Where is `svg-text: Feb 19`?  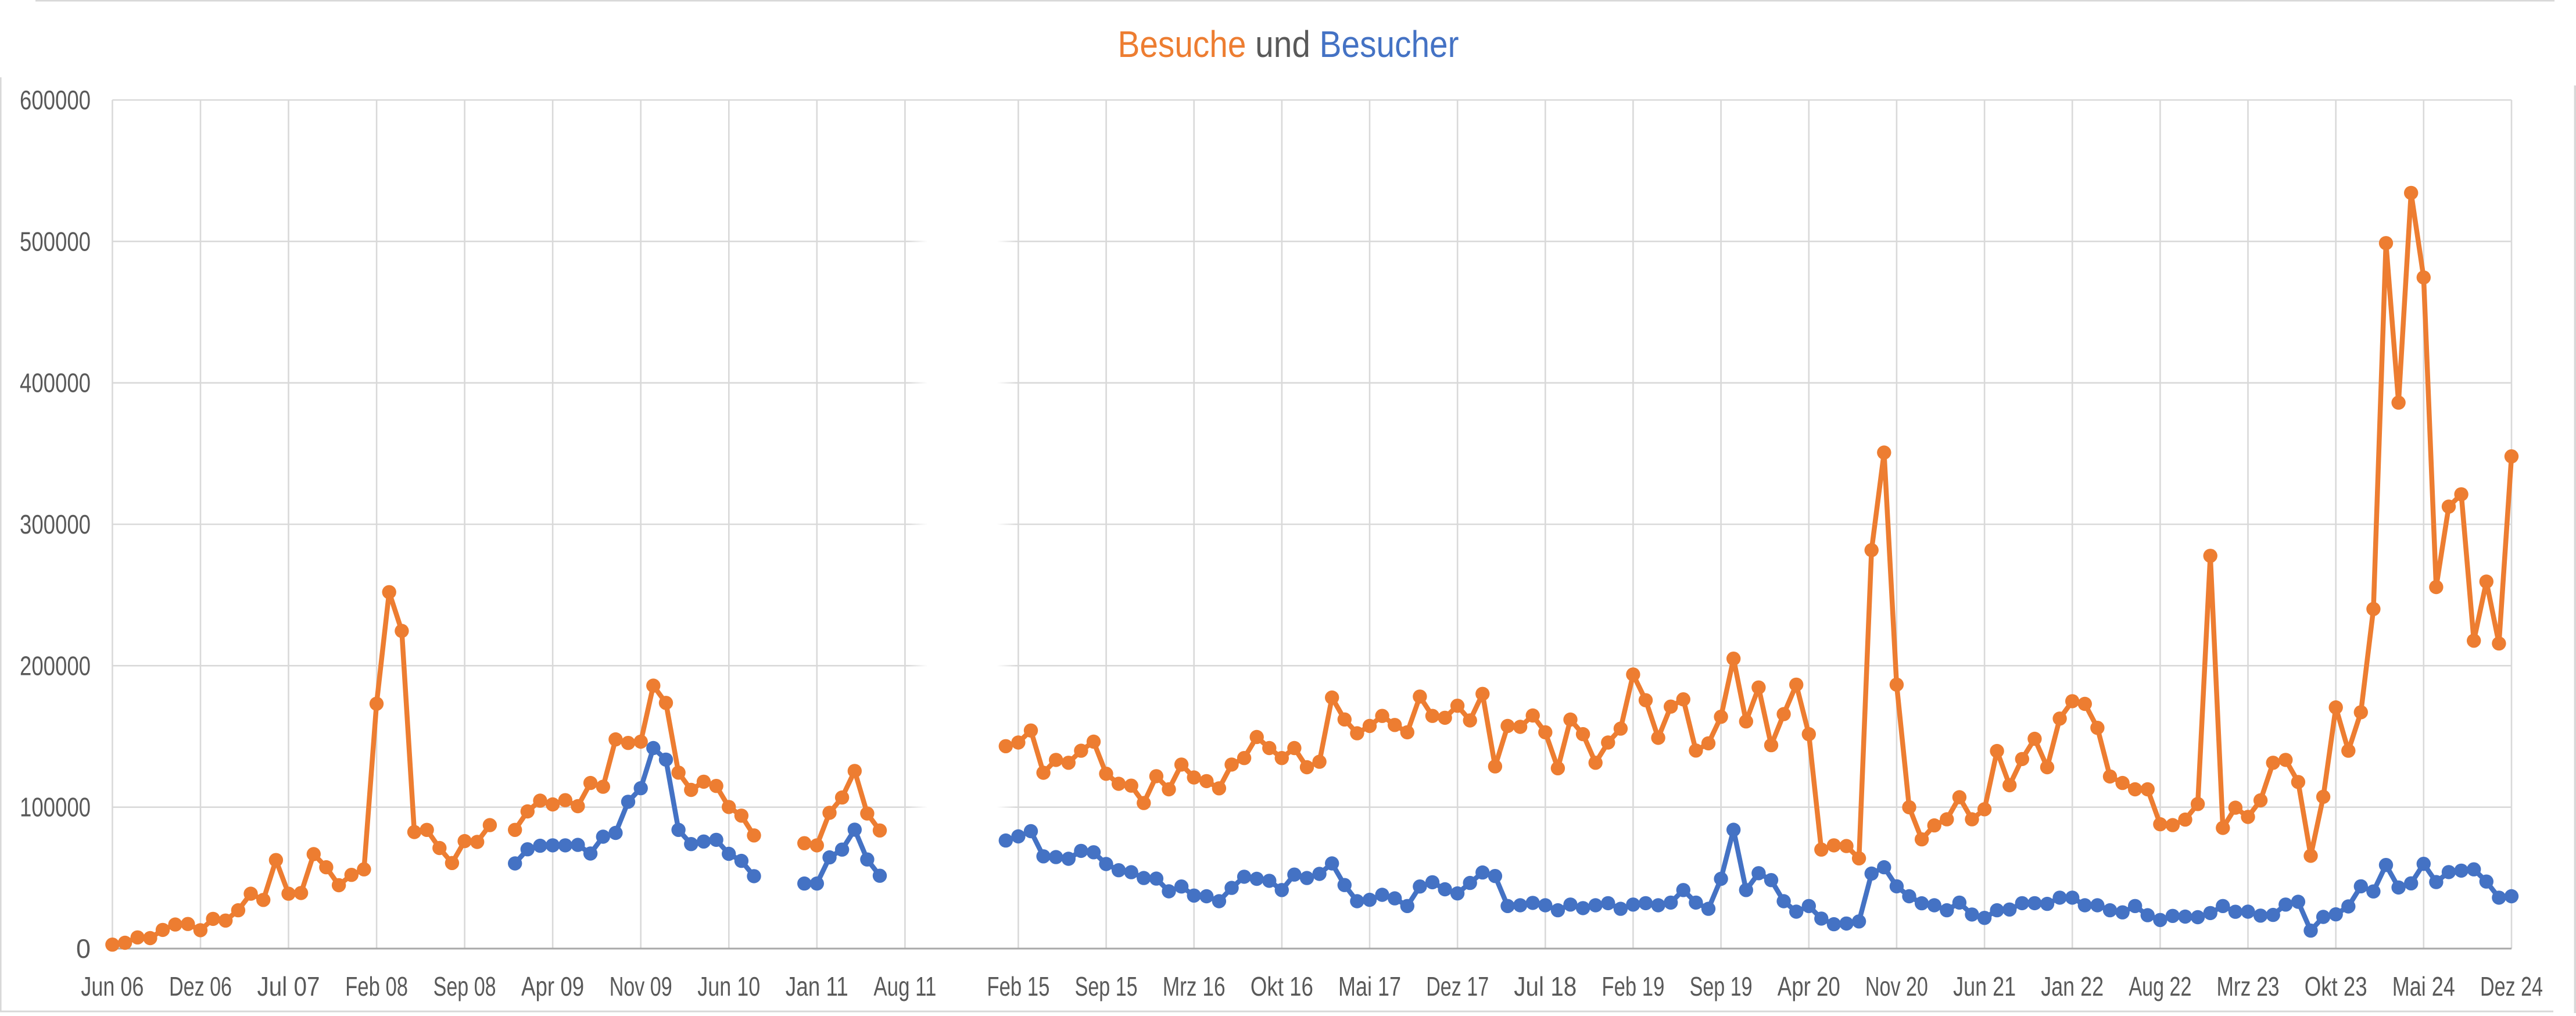
svg-text: Feb 19 is located at coordinates (1633, 986).